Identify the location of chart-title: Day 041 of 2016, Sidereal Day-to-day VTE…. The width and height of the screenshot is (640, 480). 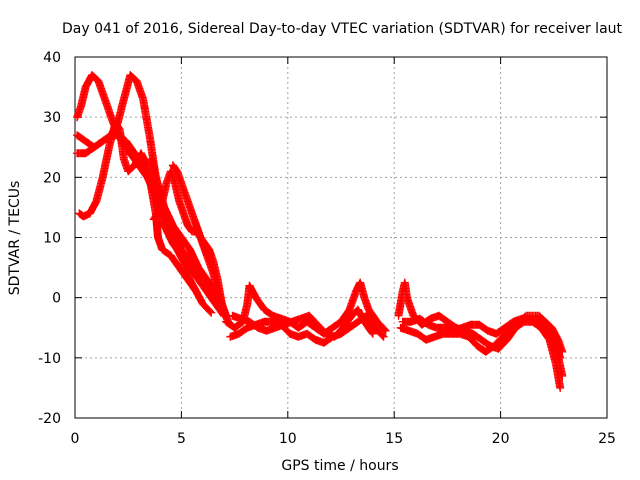
(342, 29).